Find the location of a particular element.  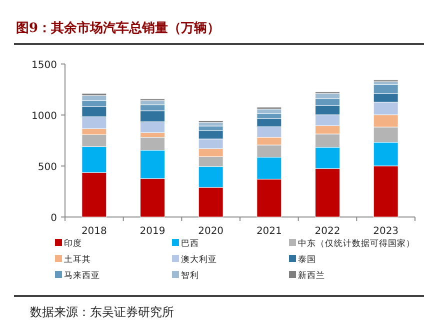

y-tick-label: 1000 is located at coordinates (44, 116).